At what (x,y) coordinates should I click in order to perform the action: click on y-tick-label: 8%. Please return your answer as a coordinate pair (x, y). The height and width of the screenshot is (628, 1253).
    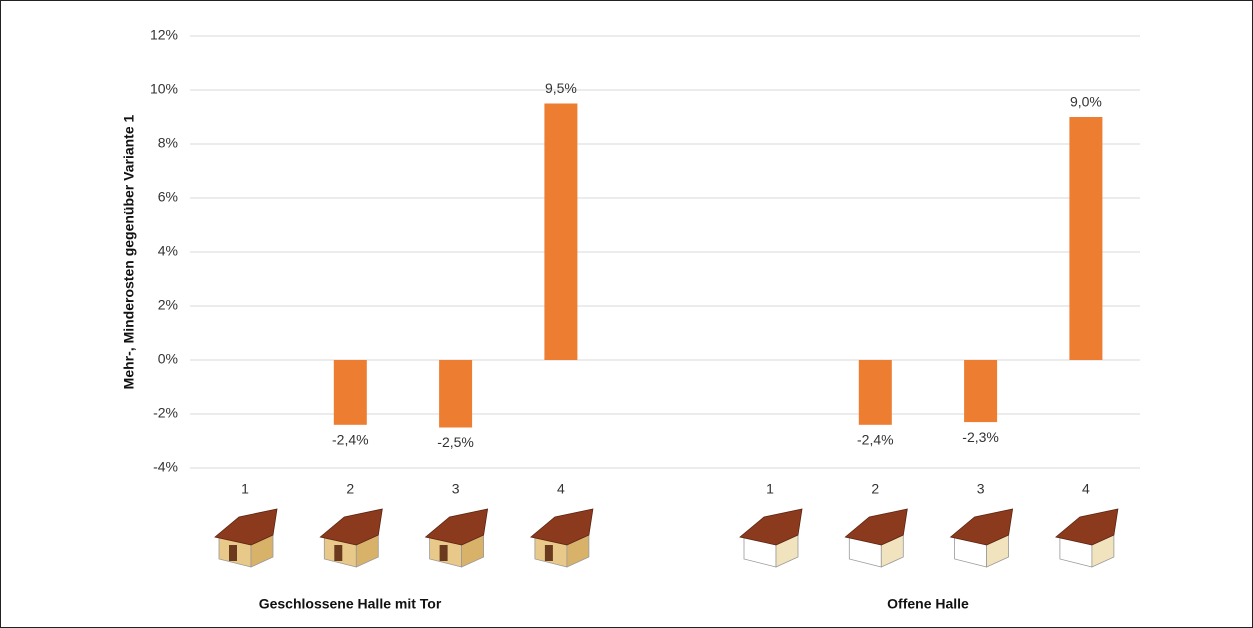
    Looking at the image, I should click on (168, 143).